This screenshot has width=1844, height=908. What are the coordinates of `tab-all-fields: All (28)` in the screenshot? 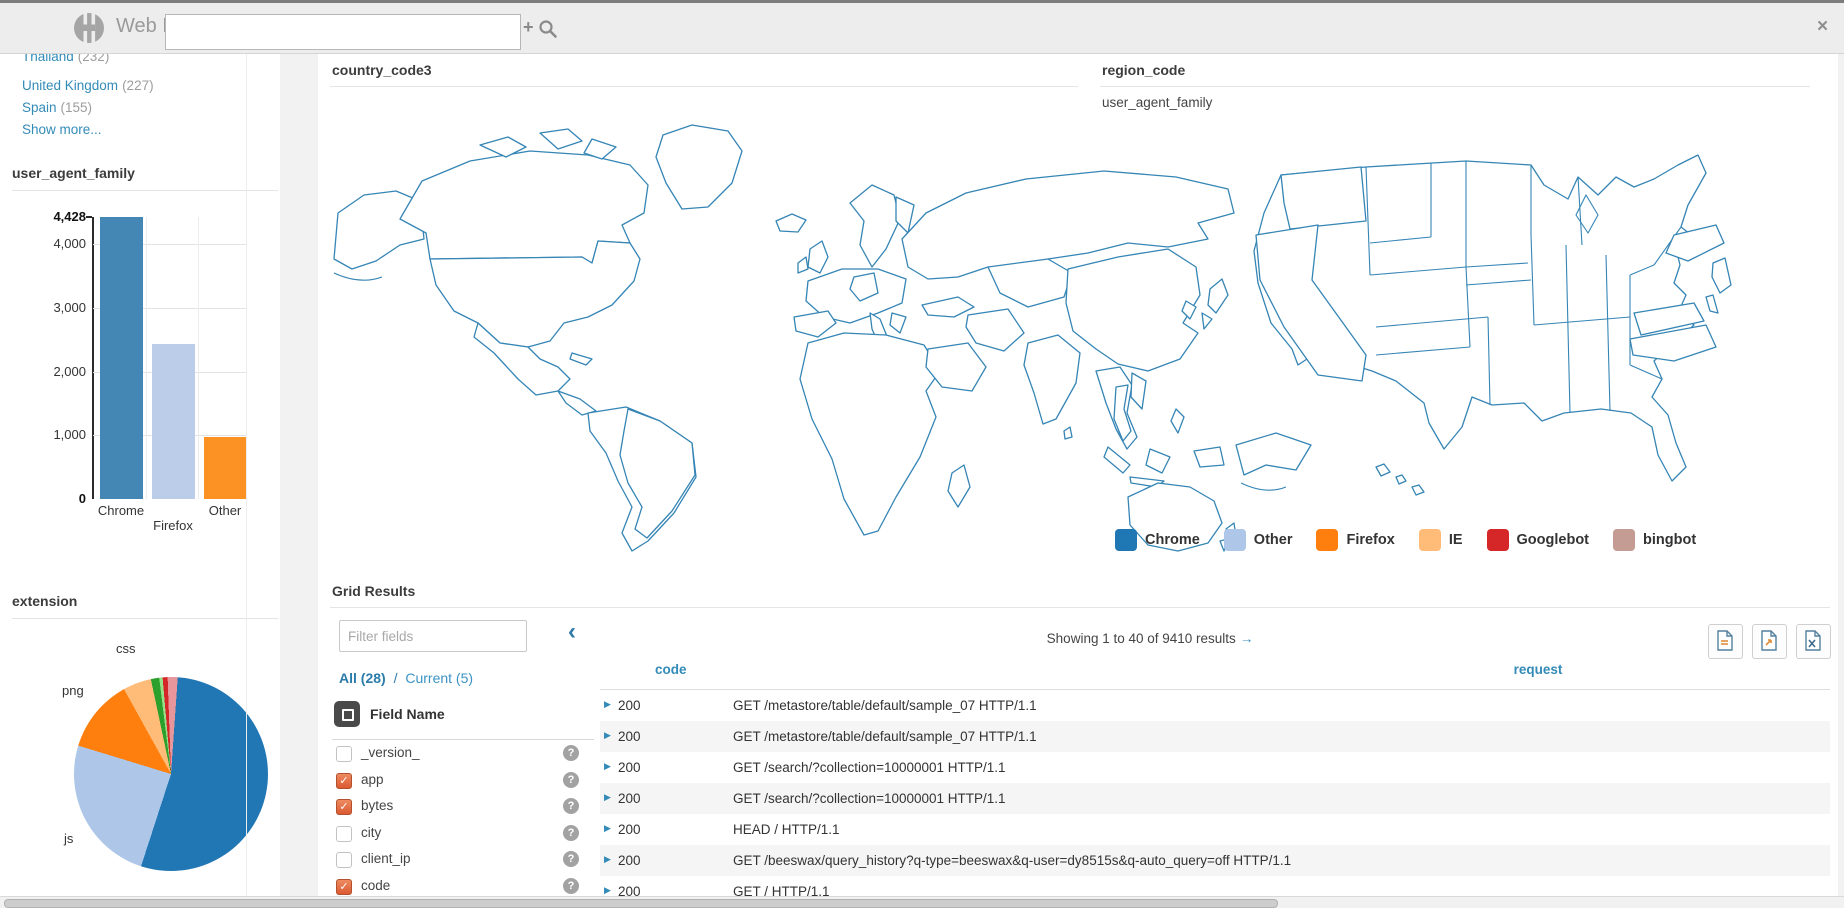 It's located at (362, 678).